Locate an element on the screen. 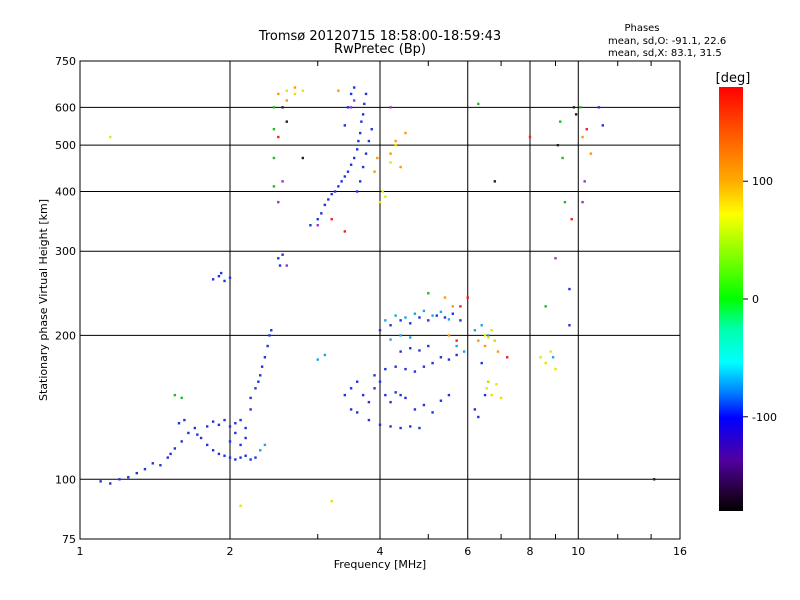 This screenshot has height=600, width=800. x-tick-label: 4 is located at coordinates (380, 551).